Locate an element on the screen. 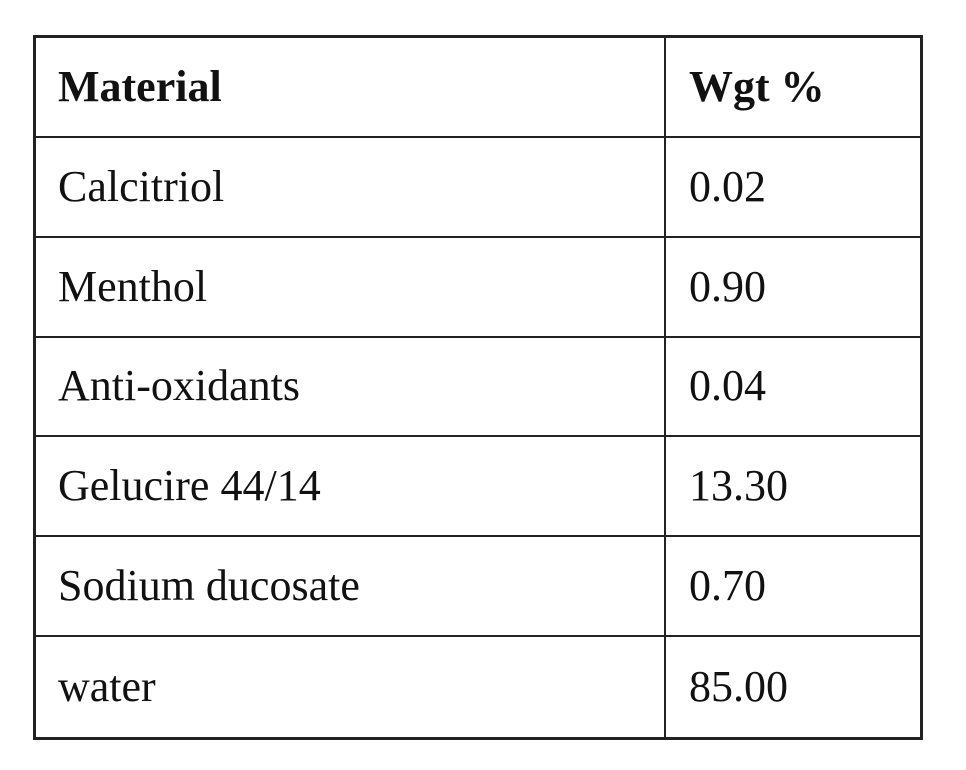 This screenshot has width=966, height=770. material-cell: water is located at coordinates (351, 687).